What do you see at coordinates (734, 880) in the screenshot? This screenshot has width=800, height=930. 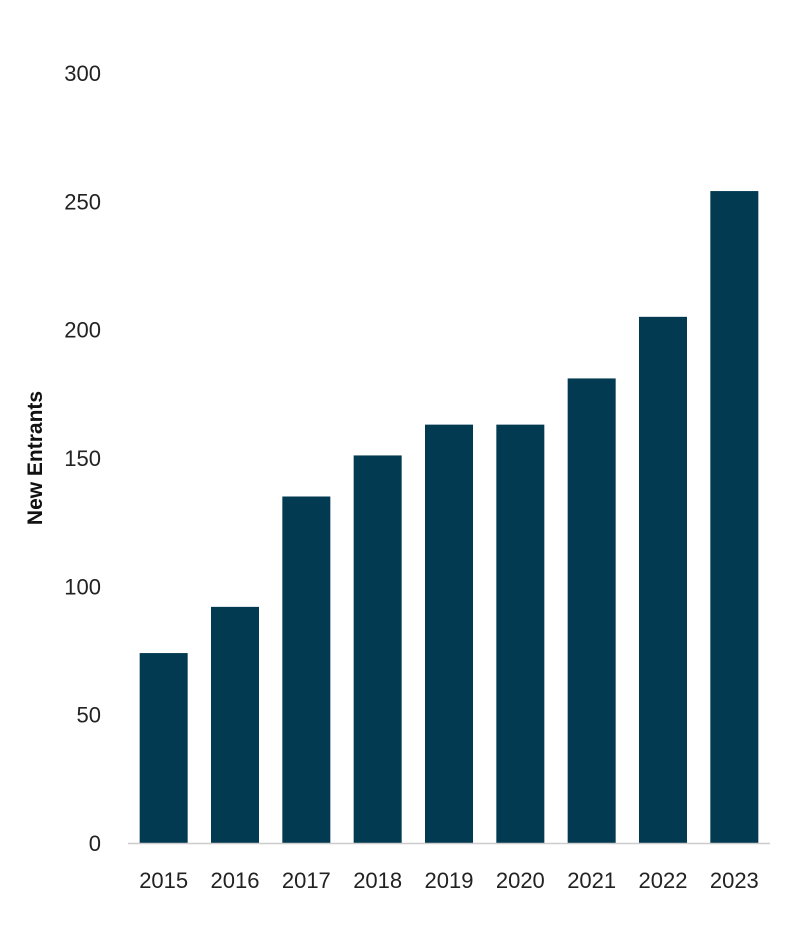 I see `x-tick-label: 2023` at bounding box center [734, 880].